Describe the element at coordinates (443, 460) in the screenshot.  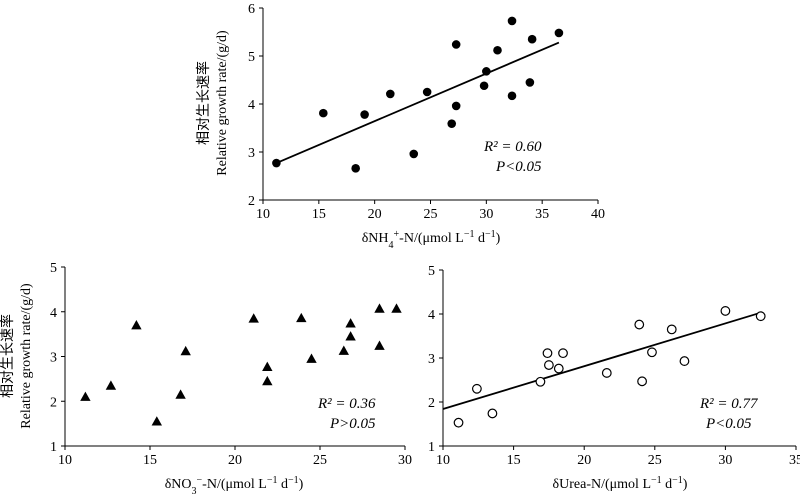
I see `urea-x-tick-label: 10` at that location.